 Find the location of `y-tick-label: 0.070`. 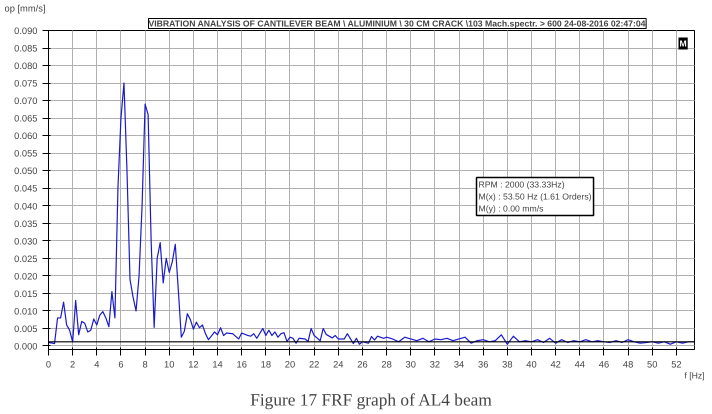

y-tick-label: 0.070 is located at coordinates (26, 101).